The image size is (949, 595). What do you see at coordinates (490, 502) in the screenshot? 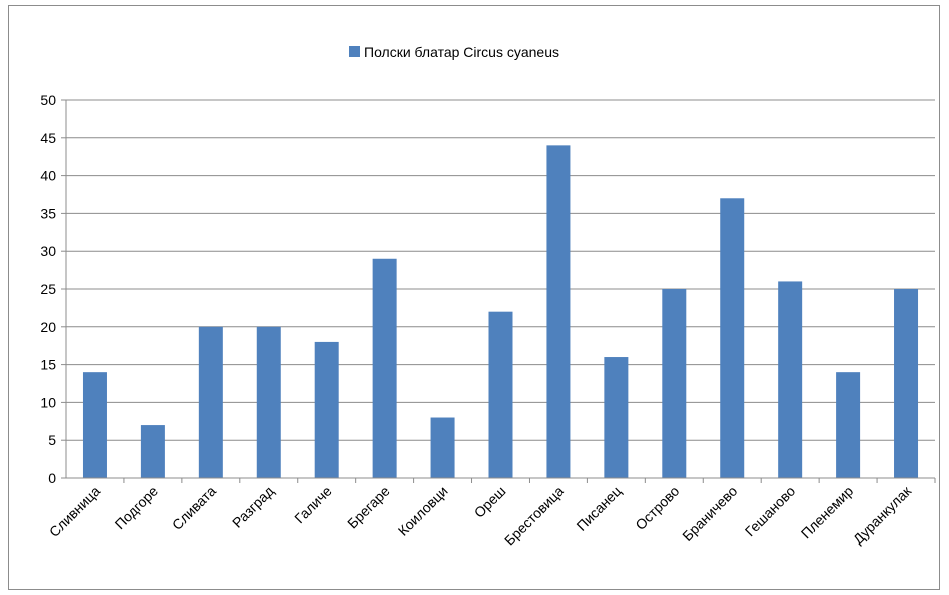
I see `x-tick-label: Ореш` at bounding box center [490, 502].